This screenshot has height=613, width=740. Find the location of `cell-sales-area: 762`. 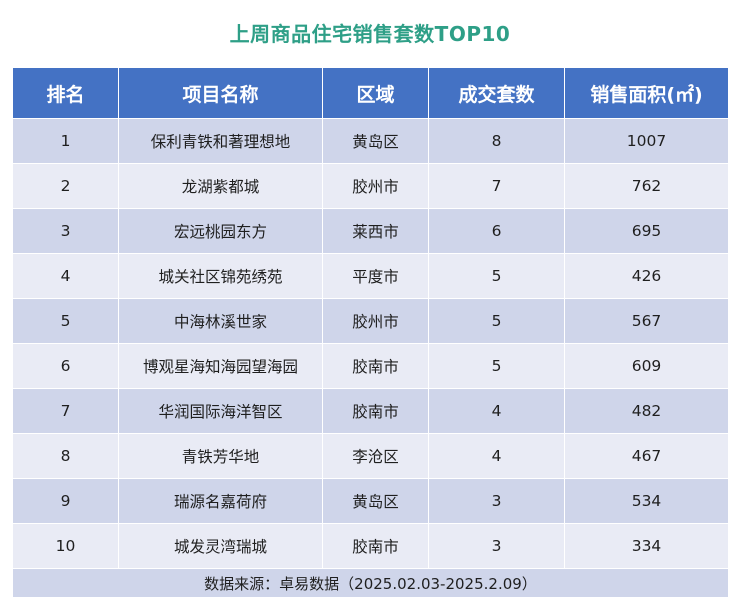

cell-sales-area: 762 is located at coordinates (646, 186).